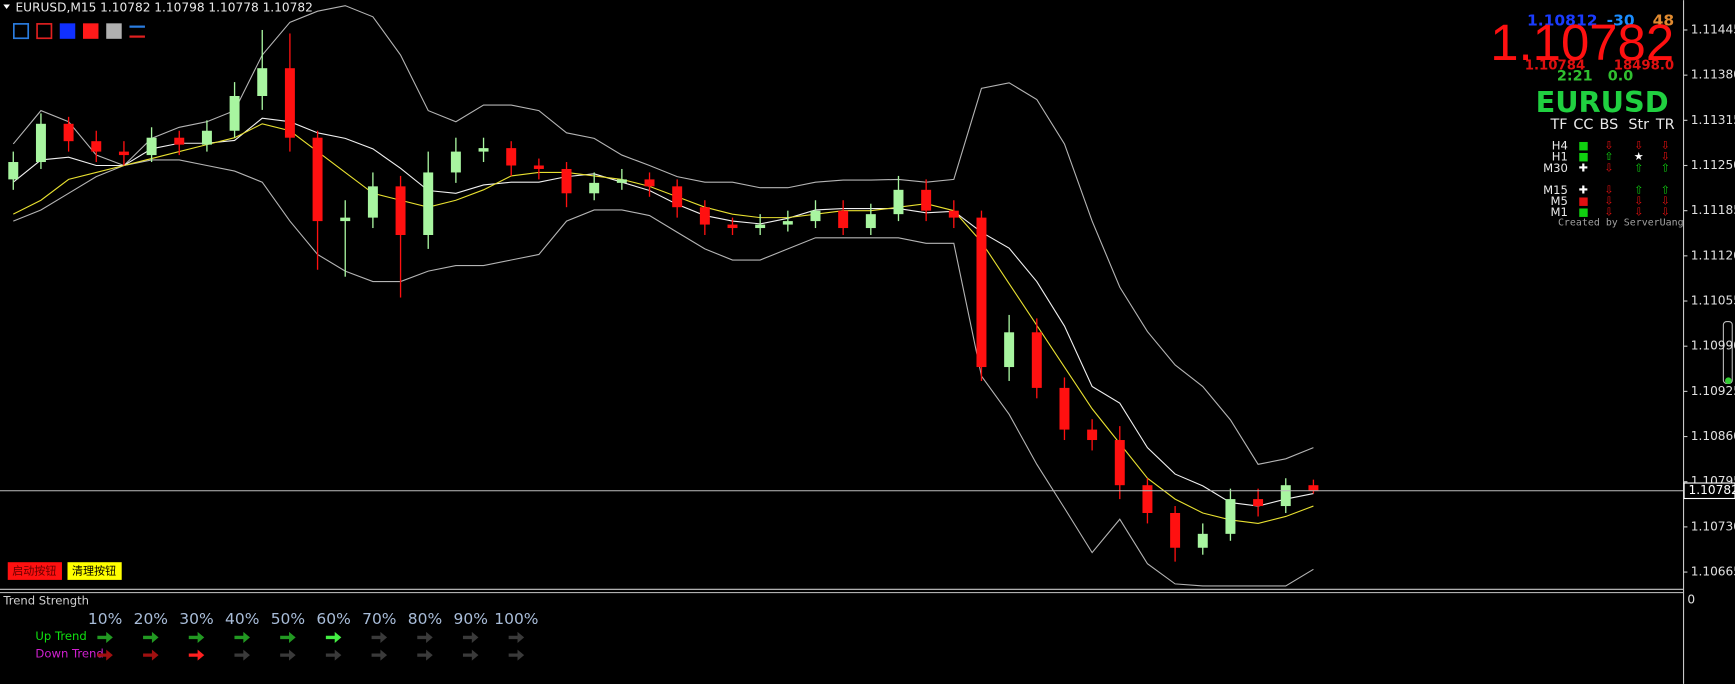 The height and width of the screenshot is (684, 1735). Describe the element at coordinates (1664, 21) in the screenshot. I see `count: 48` at that location.